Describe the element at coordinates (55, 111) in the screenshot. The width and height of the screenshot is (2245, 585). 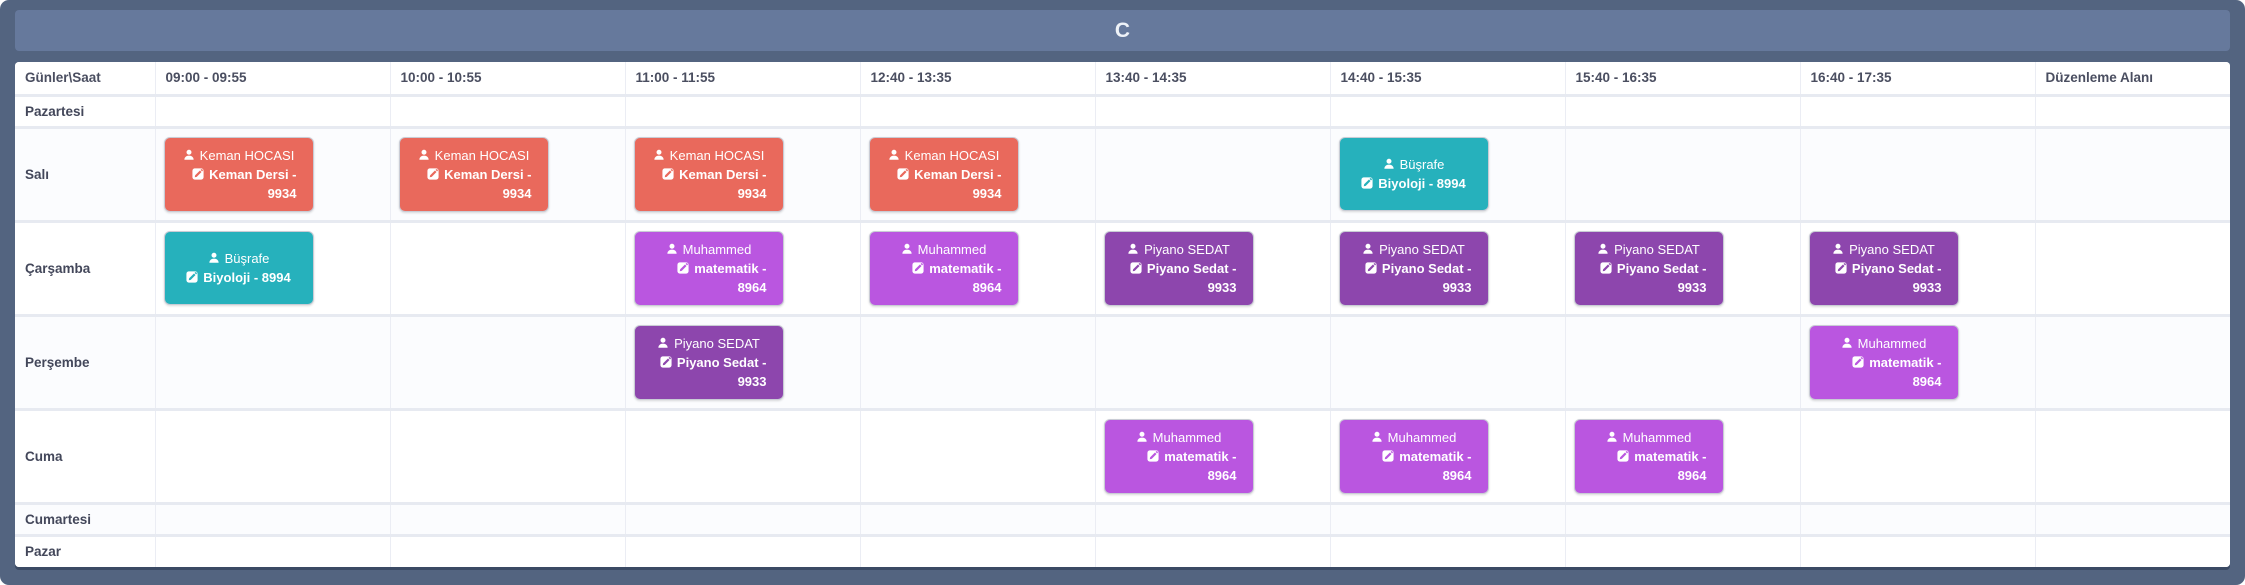
I see `day-label: Pazartesi` at that location.